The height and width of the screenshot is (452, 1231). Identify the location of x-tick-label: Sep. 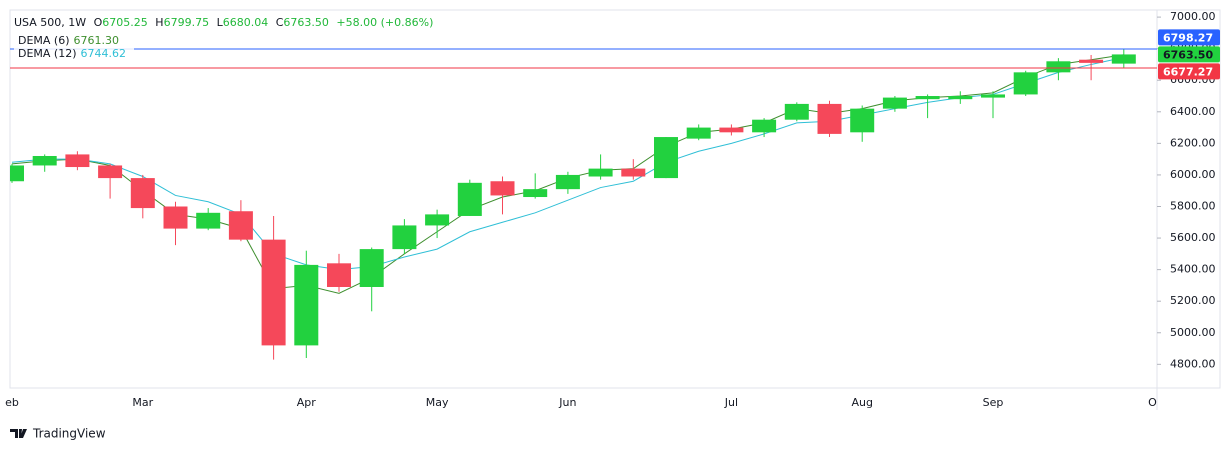
(993, 402).